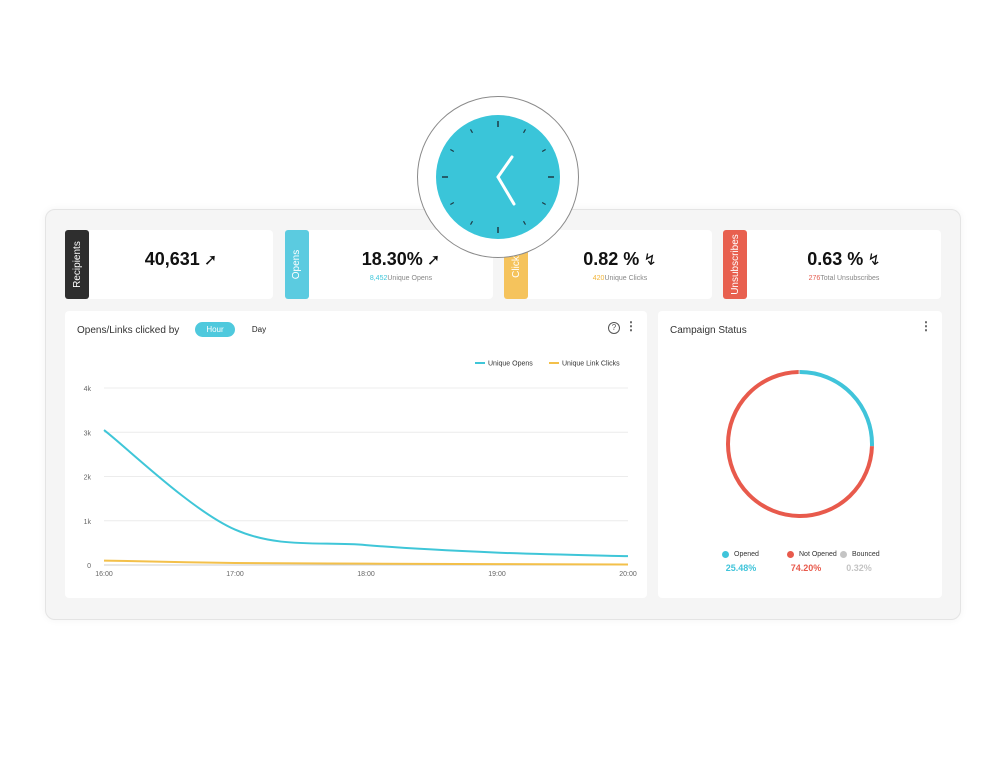 This screenshot has width=1000, height=765. I want to click on x-tick-label: 18:00, so click(366, 574).